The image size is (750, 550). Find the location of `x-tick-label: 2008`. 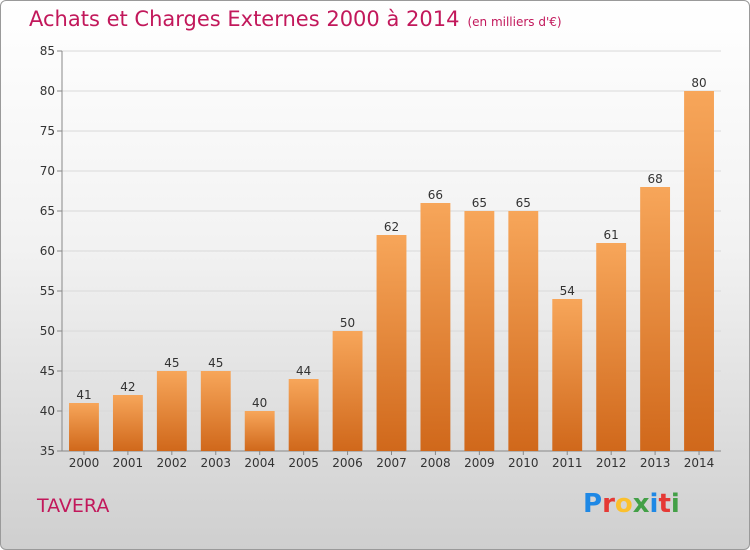

x-tick-label: 2008 is located at coordinates (435, 463).